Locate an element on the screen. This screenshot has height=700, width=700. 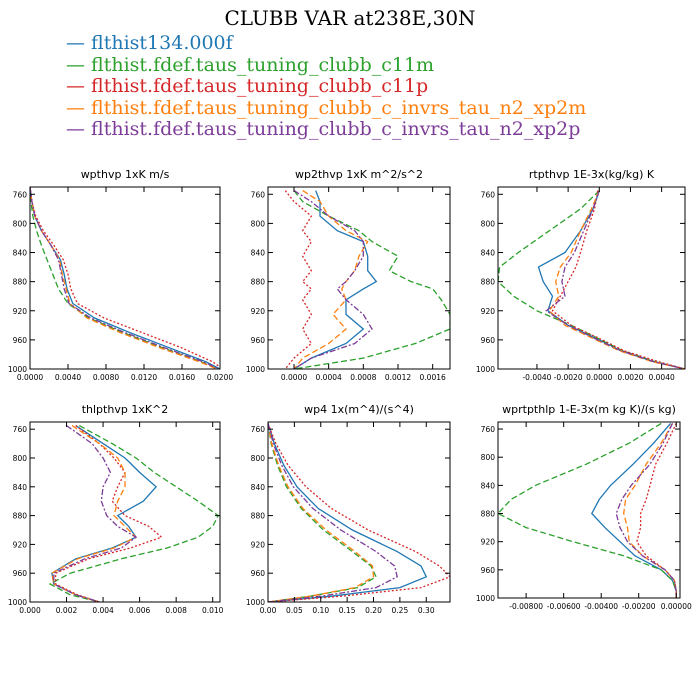
x-tick-label: 0.0200 is located at coordinates (220, 377).